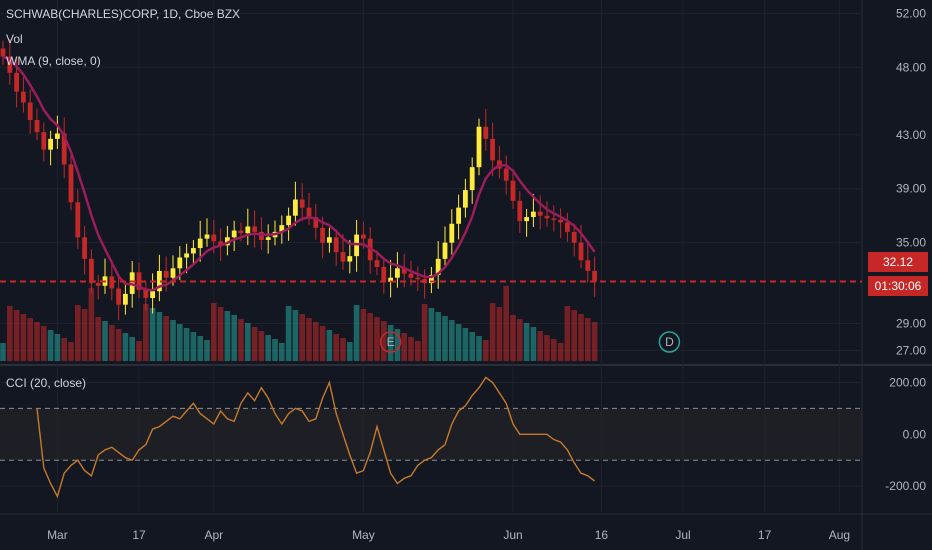 Image resolution: width=932 pixels, height=550 pixels. What do you see at coordinates (53, 61) in the screenshot?
I see `wma-legend: WMA (9, close, 0)` at bounding box center [53, 61].